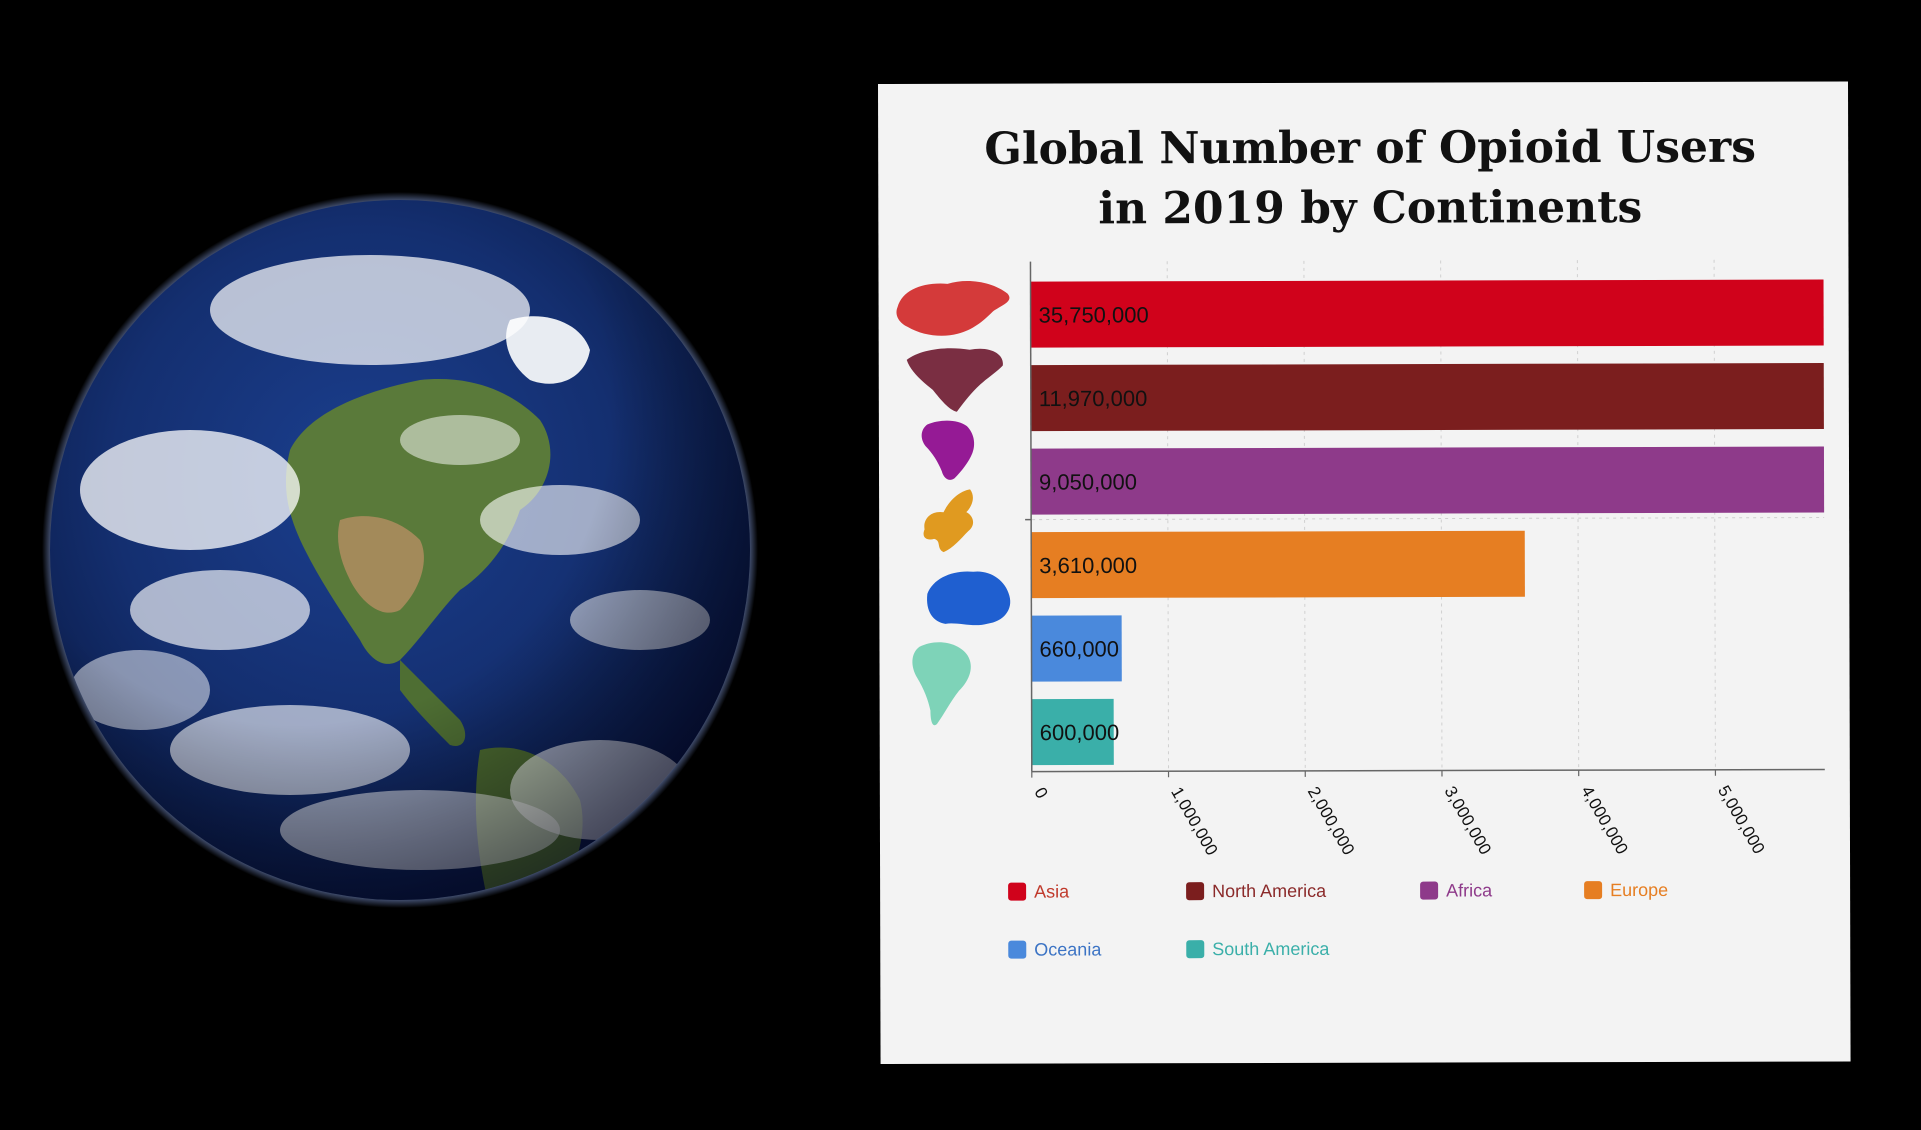 The image size is (1921, 1130). What do you see at coordinates (948, 450) in the screenshot?
I see `africa-map-icon` at bounding box center [948, 450].